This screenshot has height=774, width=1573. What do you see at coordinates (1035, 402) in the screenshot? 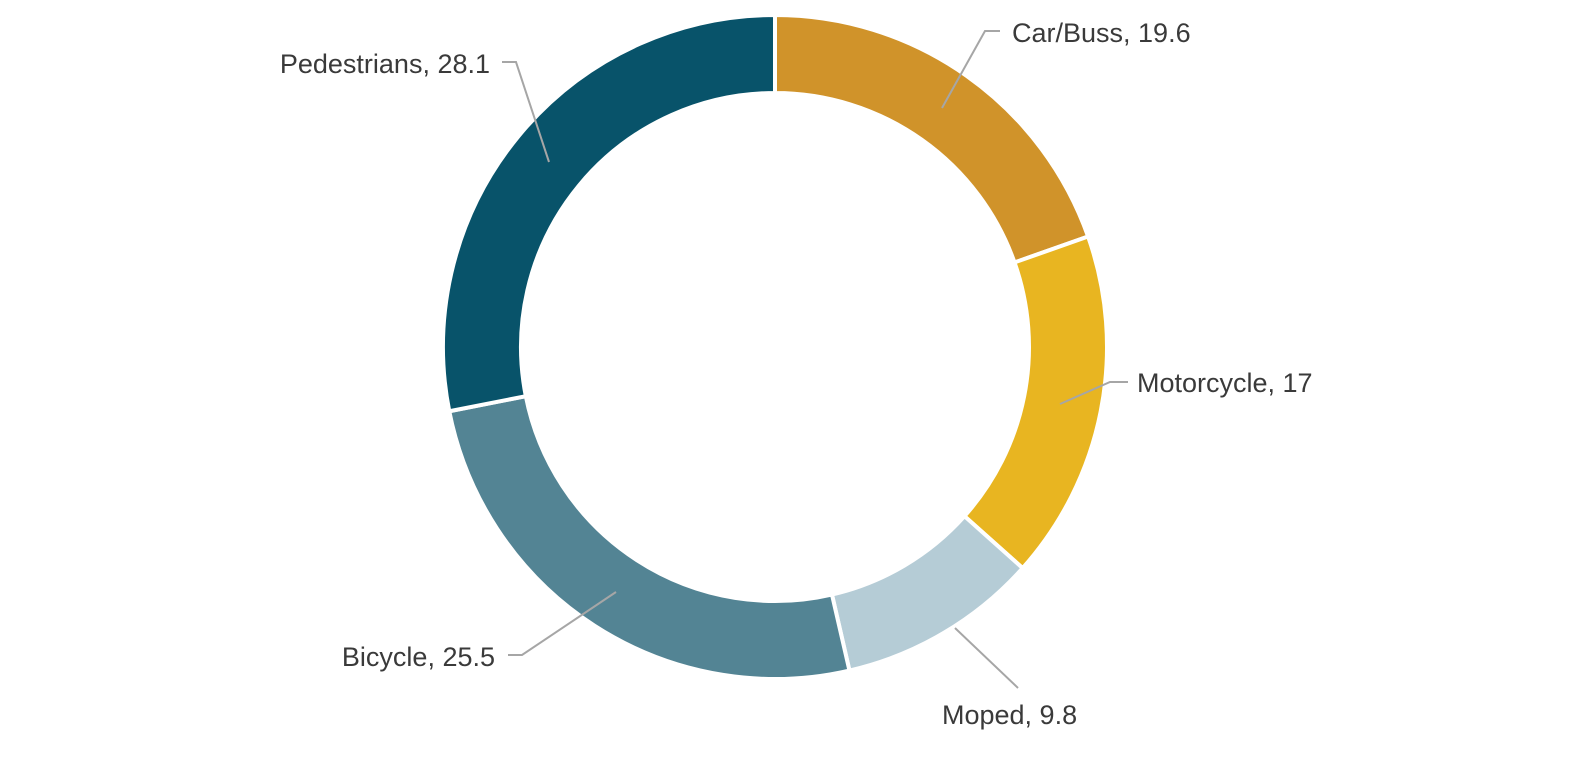
I see `slice-motorcycle` at bounding box center [1035, 402].